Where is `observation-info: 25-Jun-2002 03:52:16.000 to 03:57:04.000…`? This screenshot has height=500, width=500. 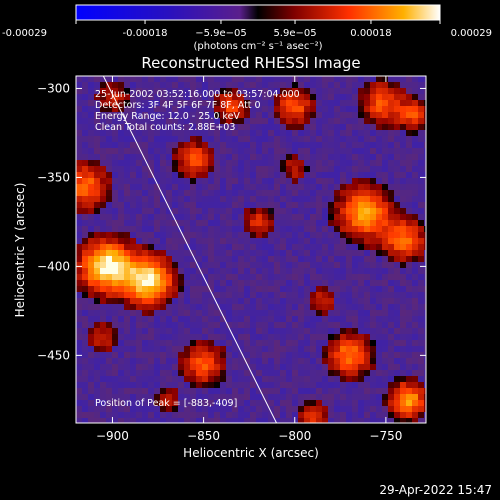
observation-info: 25-Jun-2002 03:52:16.000 to 03:57:04.000… is located at coordinates (197, 111).